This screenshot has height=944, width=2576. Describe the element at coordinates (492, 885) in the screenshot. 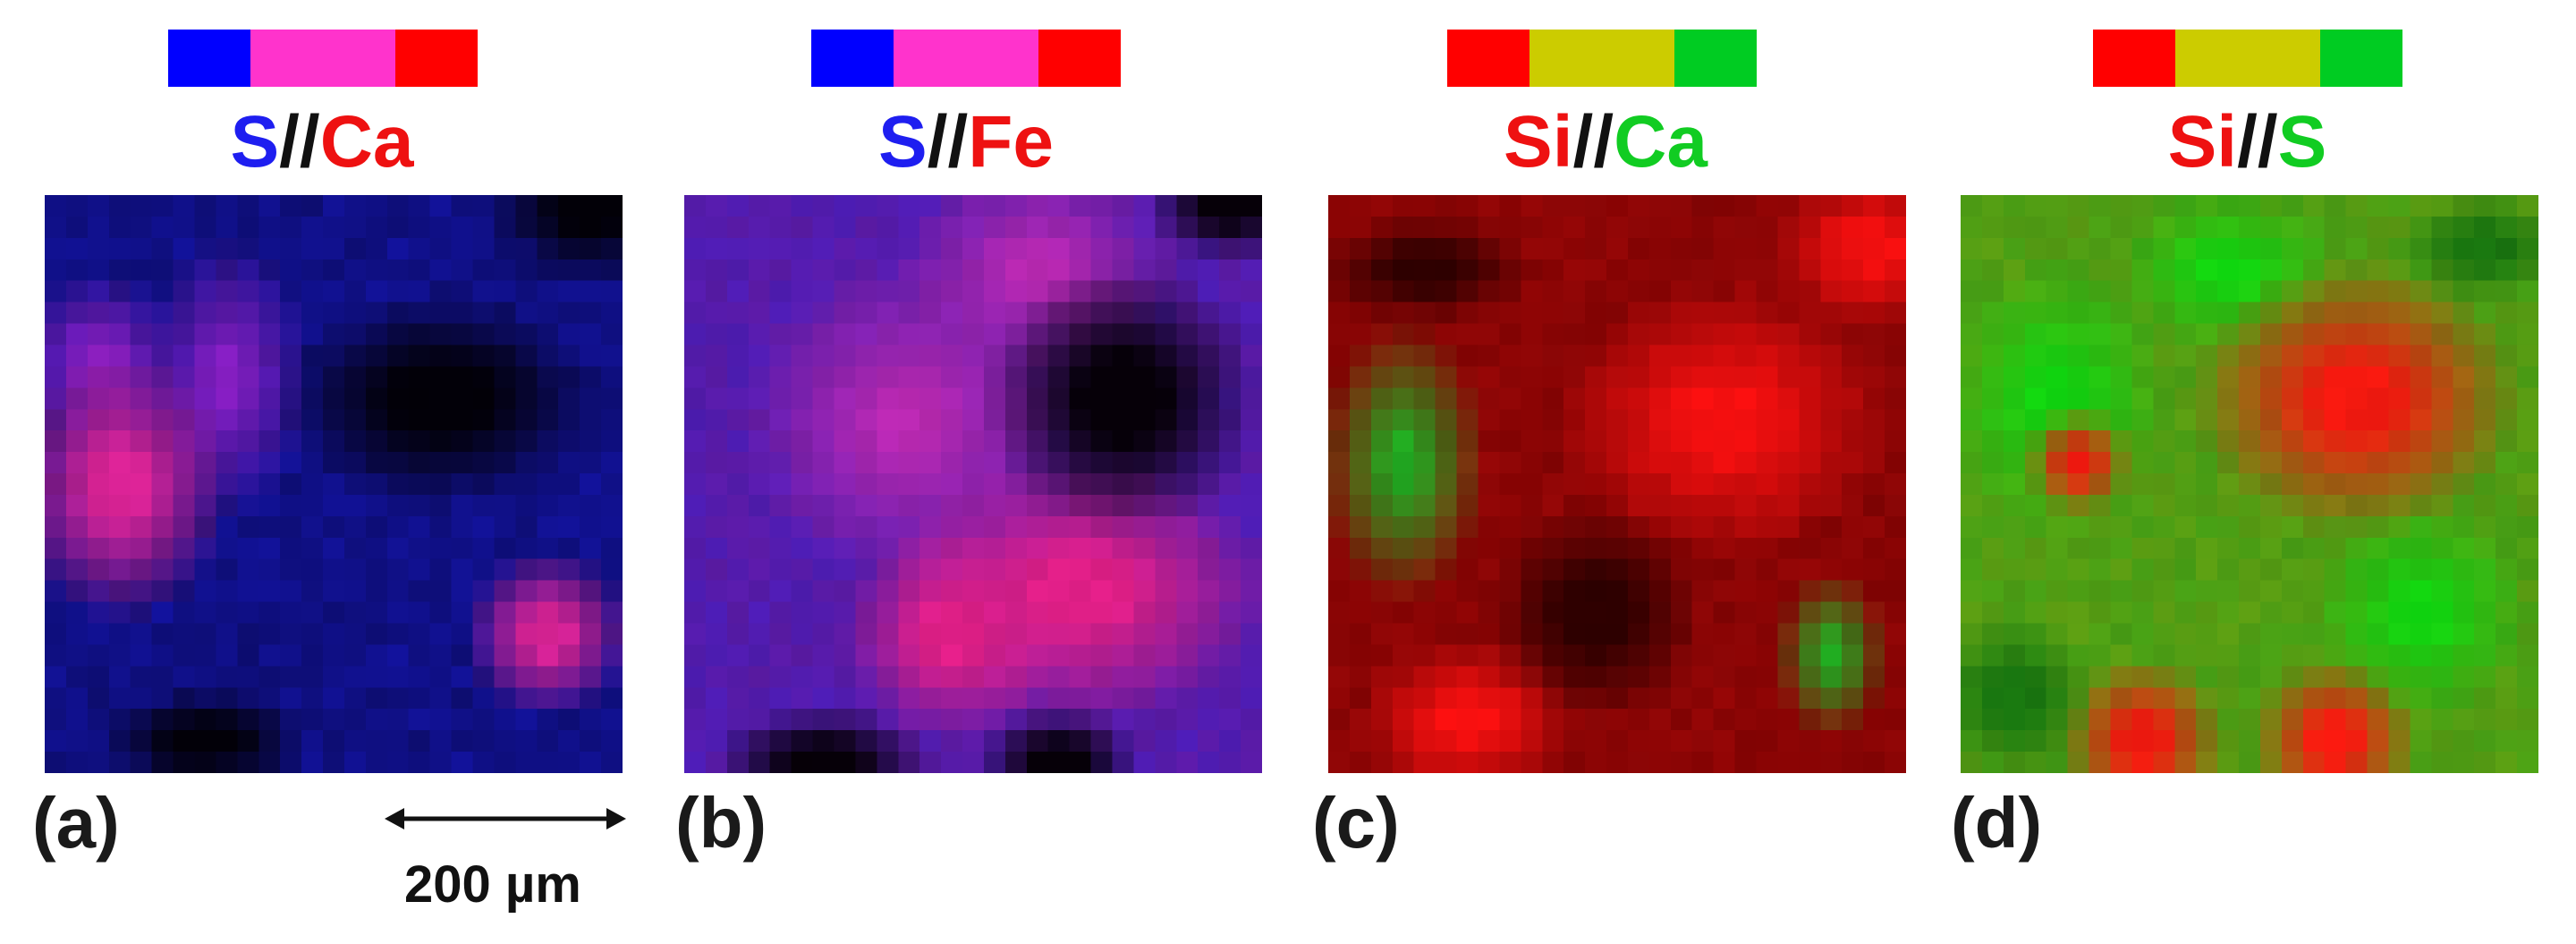

I see `scale-label: 200 µm` at that location.